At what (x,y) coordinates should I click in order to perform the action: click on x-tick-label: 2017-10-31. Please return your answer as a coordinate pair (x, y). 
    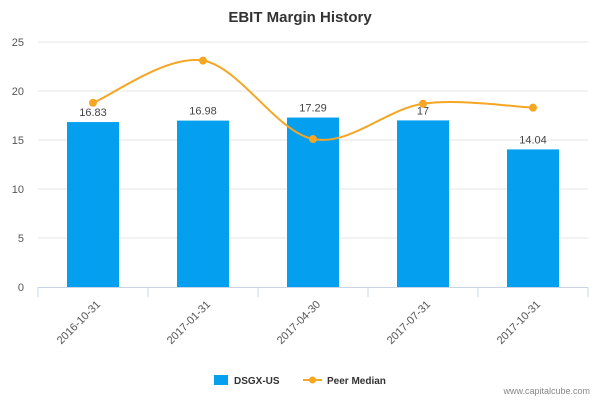
    Looking at the image, I should click on (519, 323).